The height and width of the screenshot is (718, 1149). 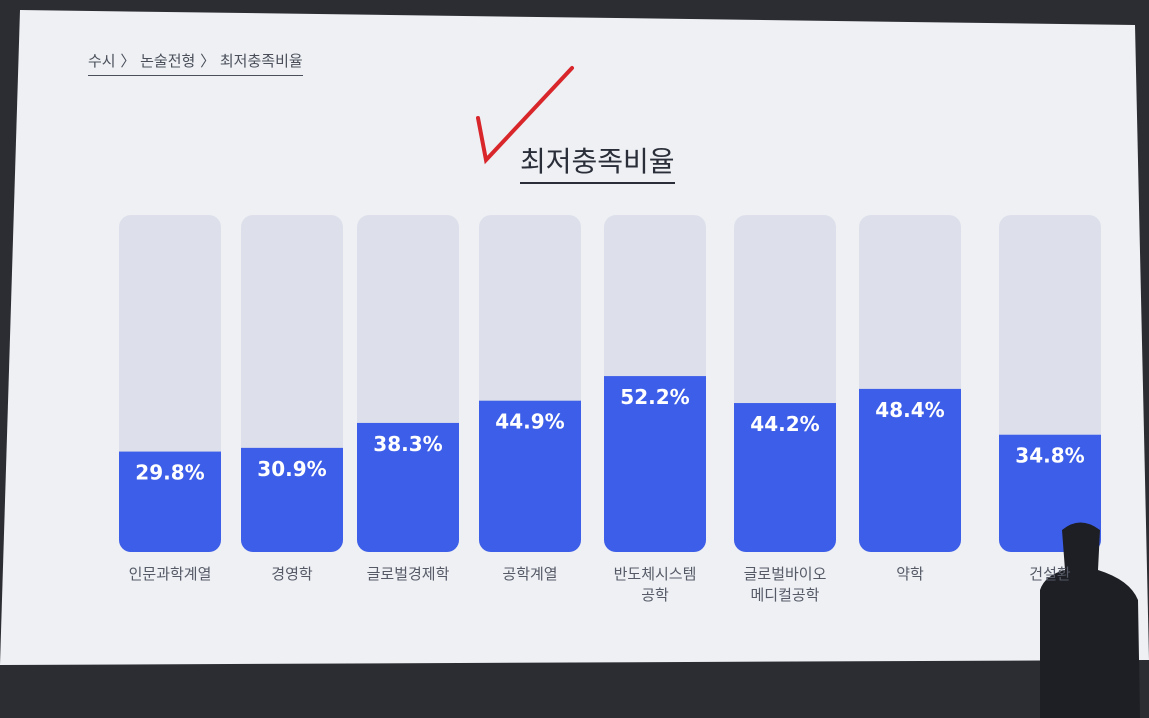 I want to click on value-label: 29.8%, so click(x=169, y=473).